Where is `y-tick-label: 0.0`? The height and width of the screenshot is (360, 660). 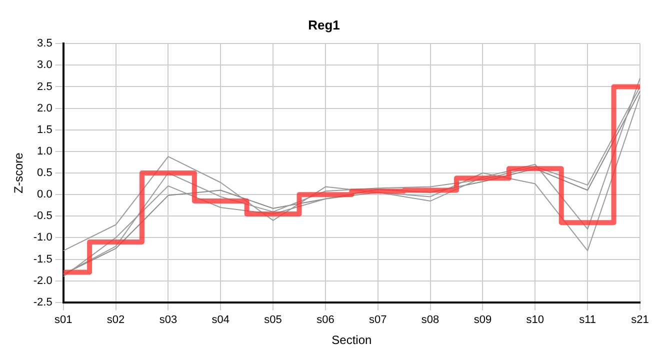
y-tick-label: 0.0 is located at coordinates (44, 194).